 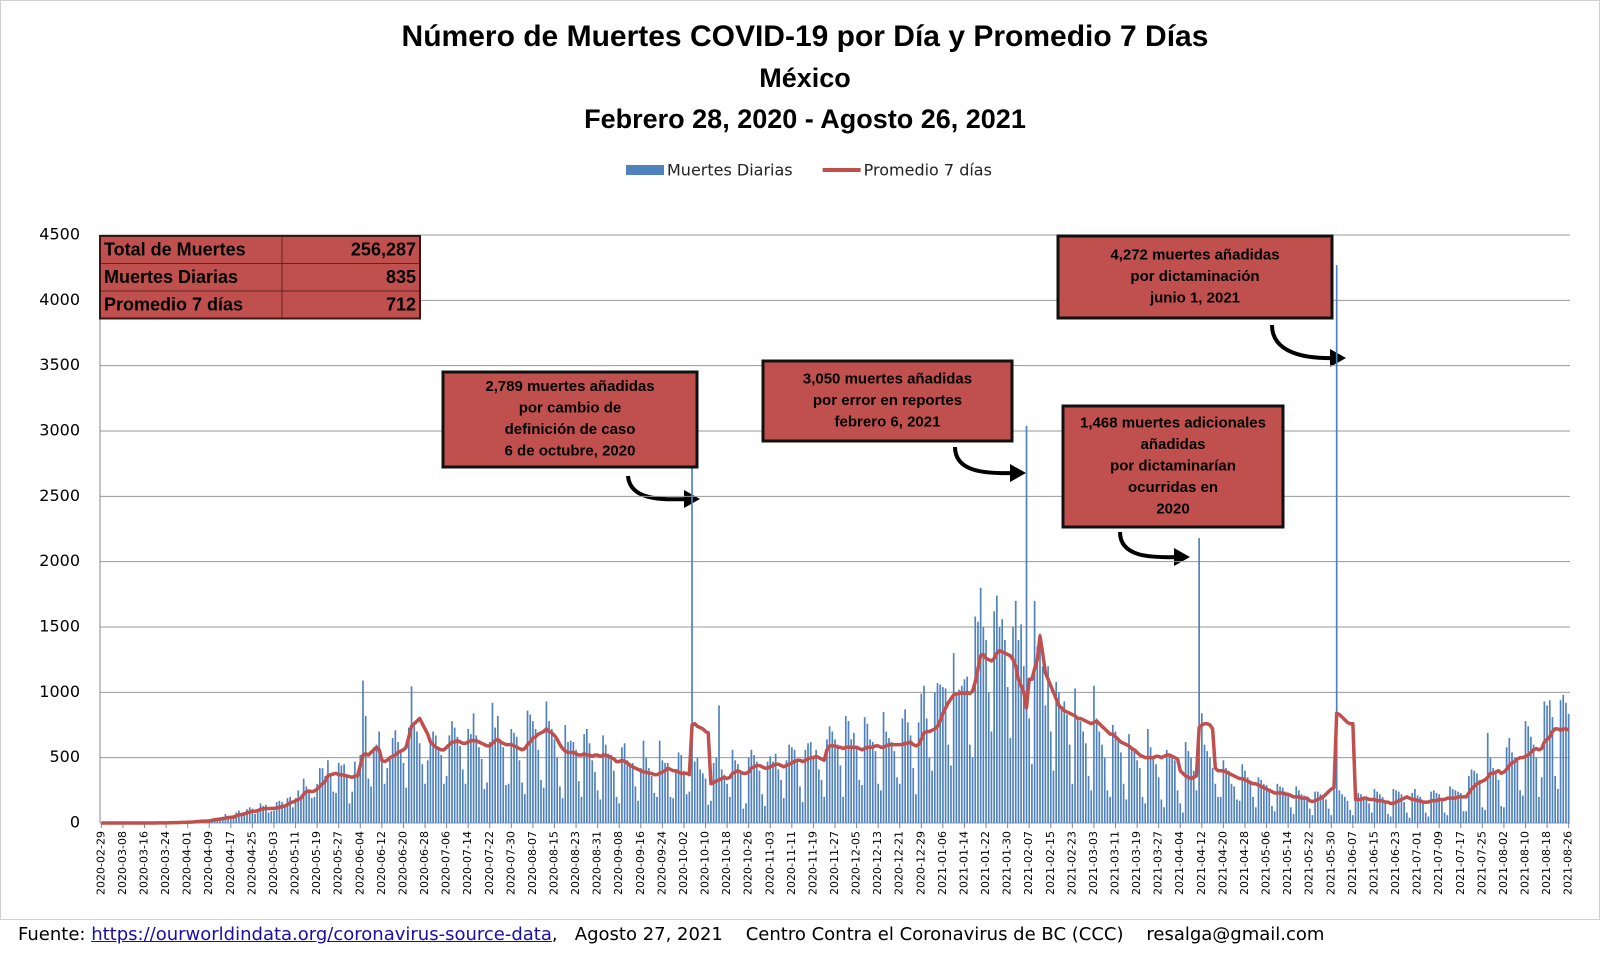 I want to click on x-tick-label: 2020-11-27, so click(x=834, y=863).